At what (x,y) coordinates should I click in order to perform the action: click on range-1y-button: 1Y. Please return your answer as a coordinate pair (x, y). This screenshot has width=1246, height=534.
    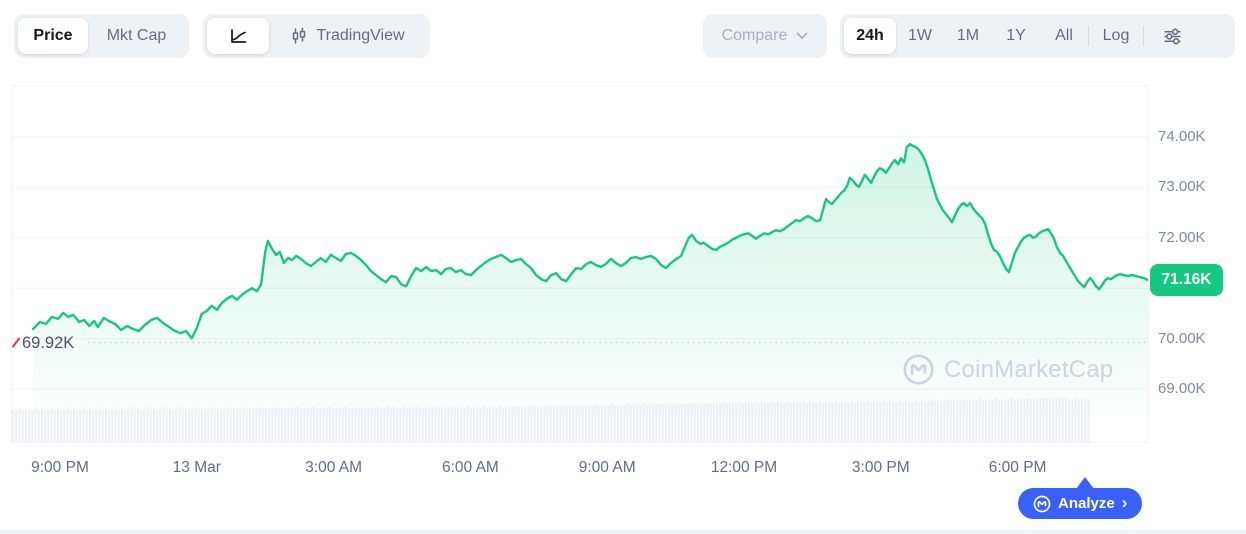
    Looking at the image, I should click on (1016, 36).